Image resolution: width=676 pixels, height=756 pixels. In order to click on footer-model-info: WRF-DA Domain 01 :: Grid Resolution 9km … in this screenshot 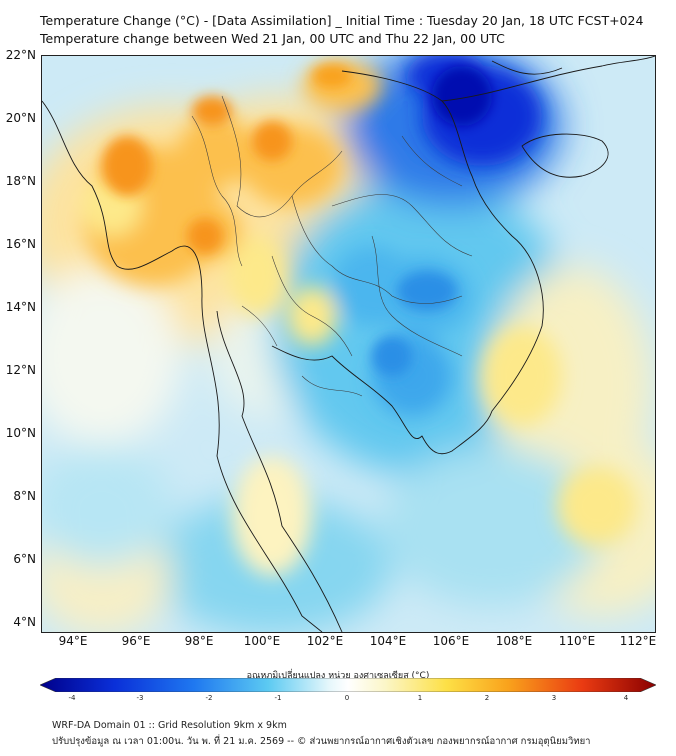, I will do `click(169, 725)`.